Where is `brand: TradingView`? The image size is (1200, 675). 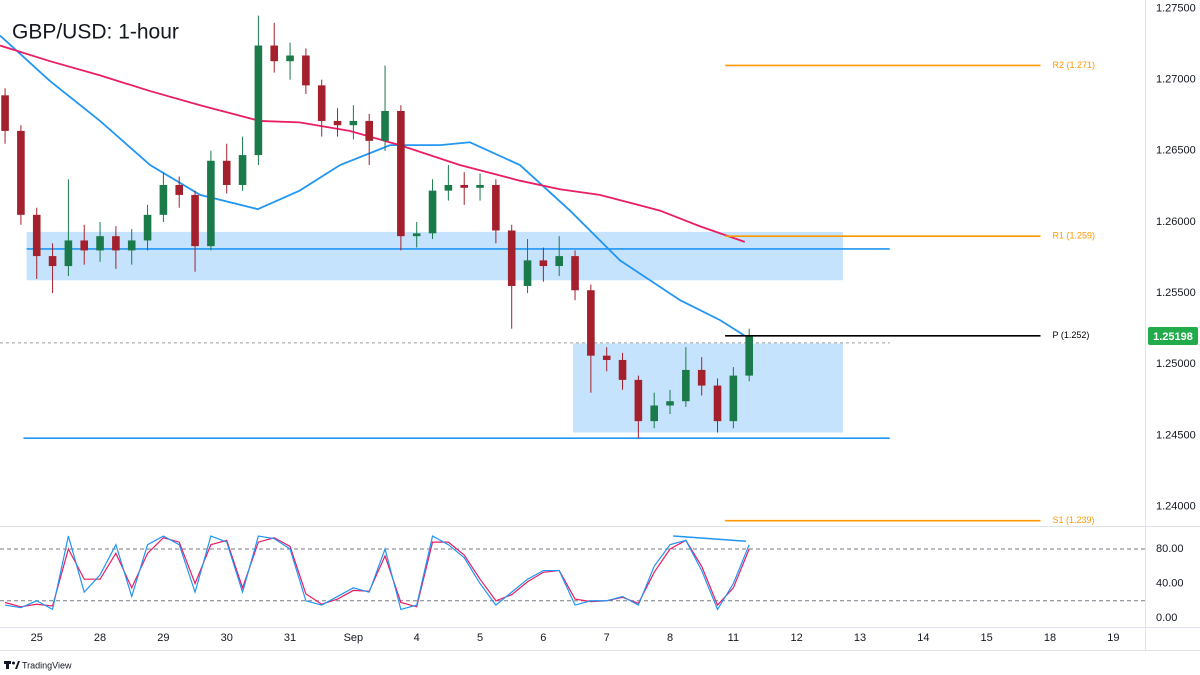 brand: TradingView is located at coordinates (47, 665).